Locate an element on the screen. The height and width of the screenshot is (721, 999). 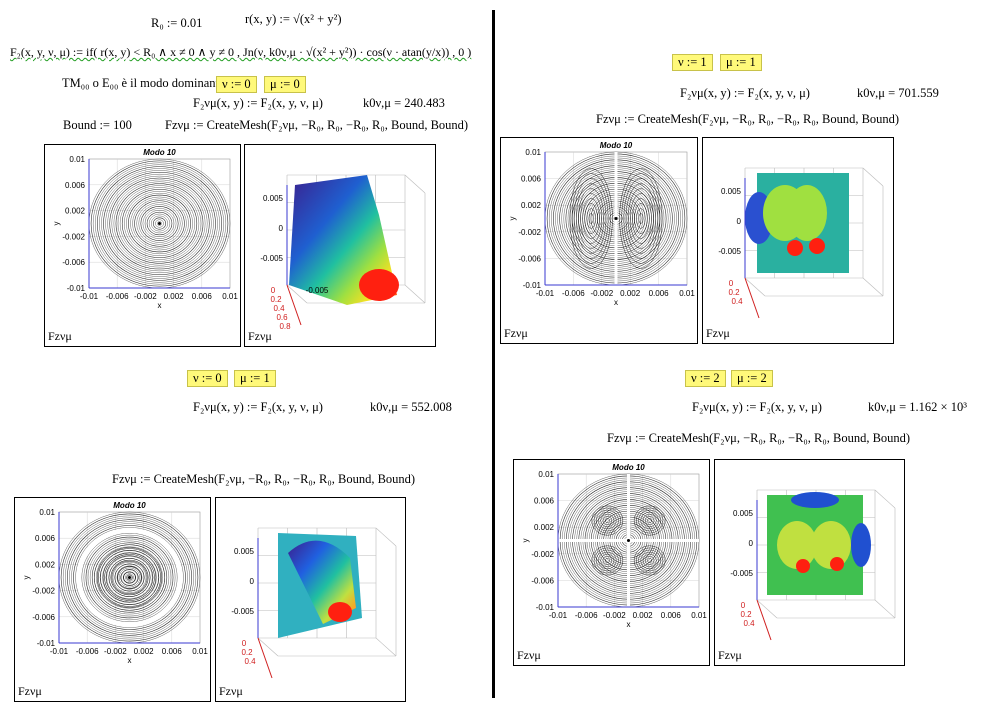
base-tick-label: 0.2 is located at coordinates (276, 299).